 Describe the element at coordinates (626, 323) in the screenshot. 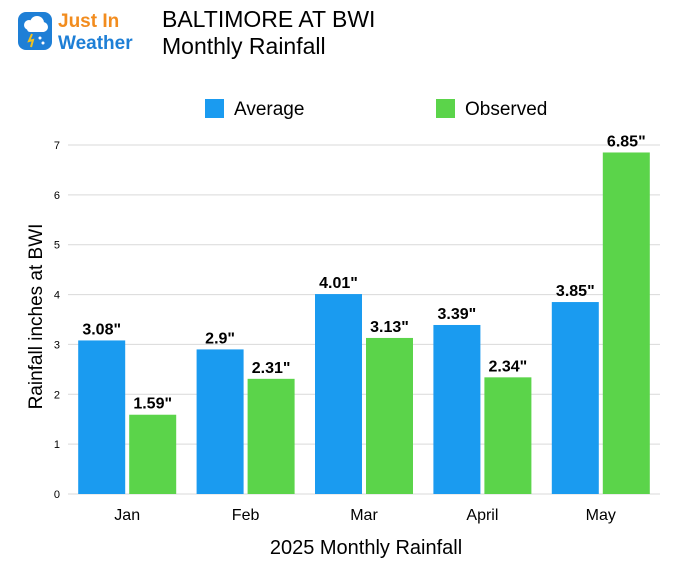

I see `bar-observed-may` at that location.